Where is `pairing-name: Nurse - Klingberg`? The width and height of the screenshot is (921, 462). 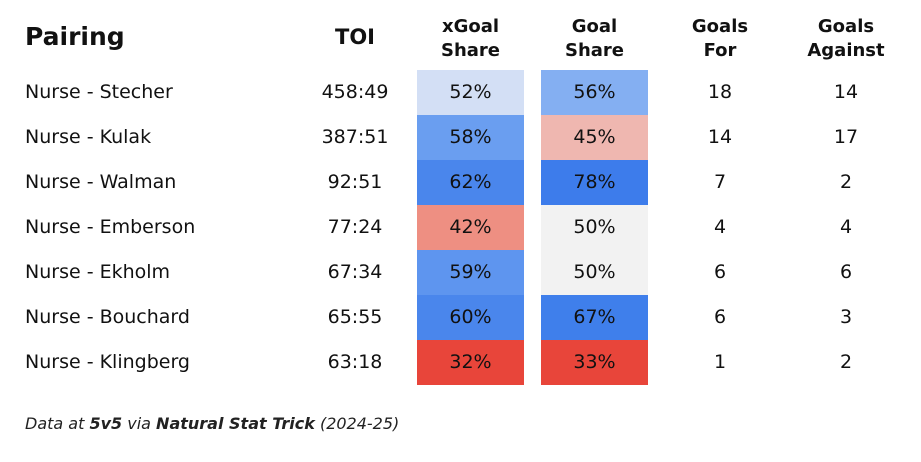 pairing-name: Nurse - Klingberg is located at coordinates (107, 362).